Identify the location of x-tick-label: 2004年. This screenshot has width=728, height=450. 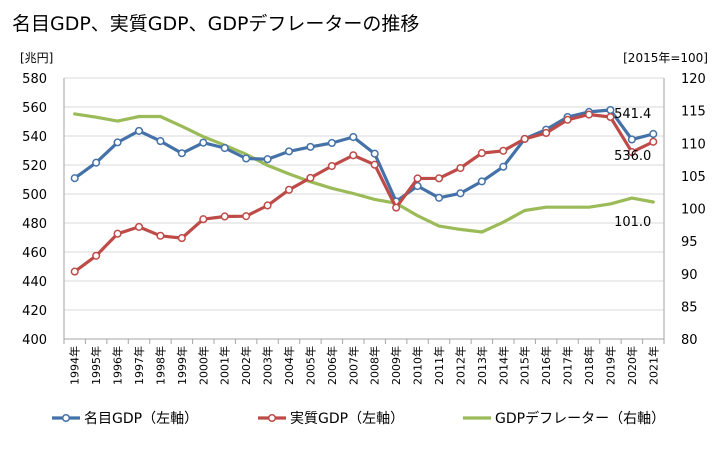
(289, 365).